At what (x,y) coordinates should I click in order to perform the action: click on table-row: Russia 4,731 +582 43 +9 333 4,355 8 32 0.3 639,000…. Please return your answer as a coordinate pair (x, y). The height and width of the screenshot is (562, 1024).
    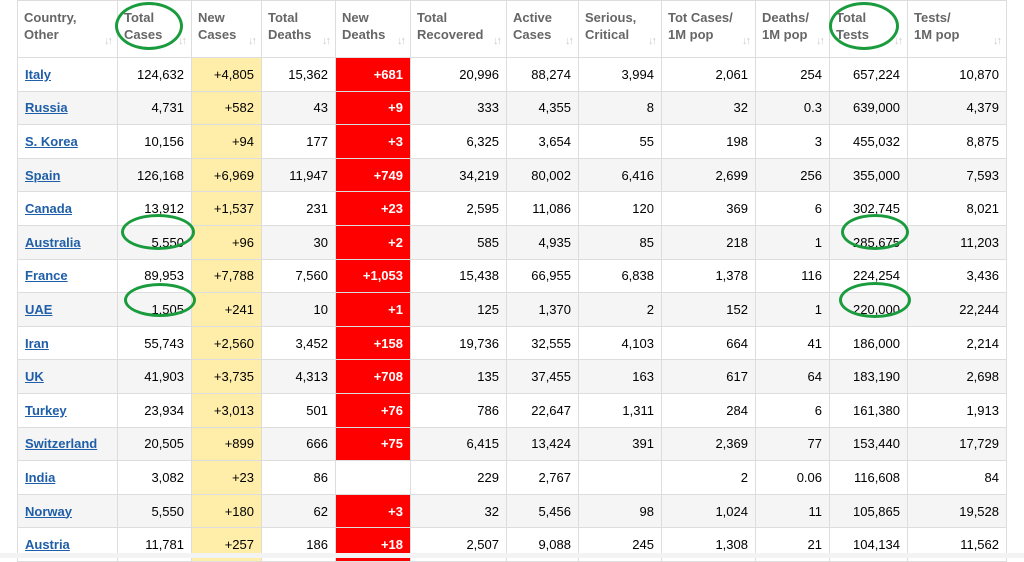
    Looking at the image, I should click on (512, 108).